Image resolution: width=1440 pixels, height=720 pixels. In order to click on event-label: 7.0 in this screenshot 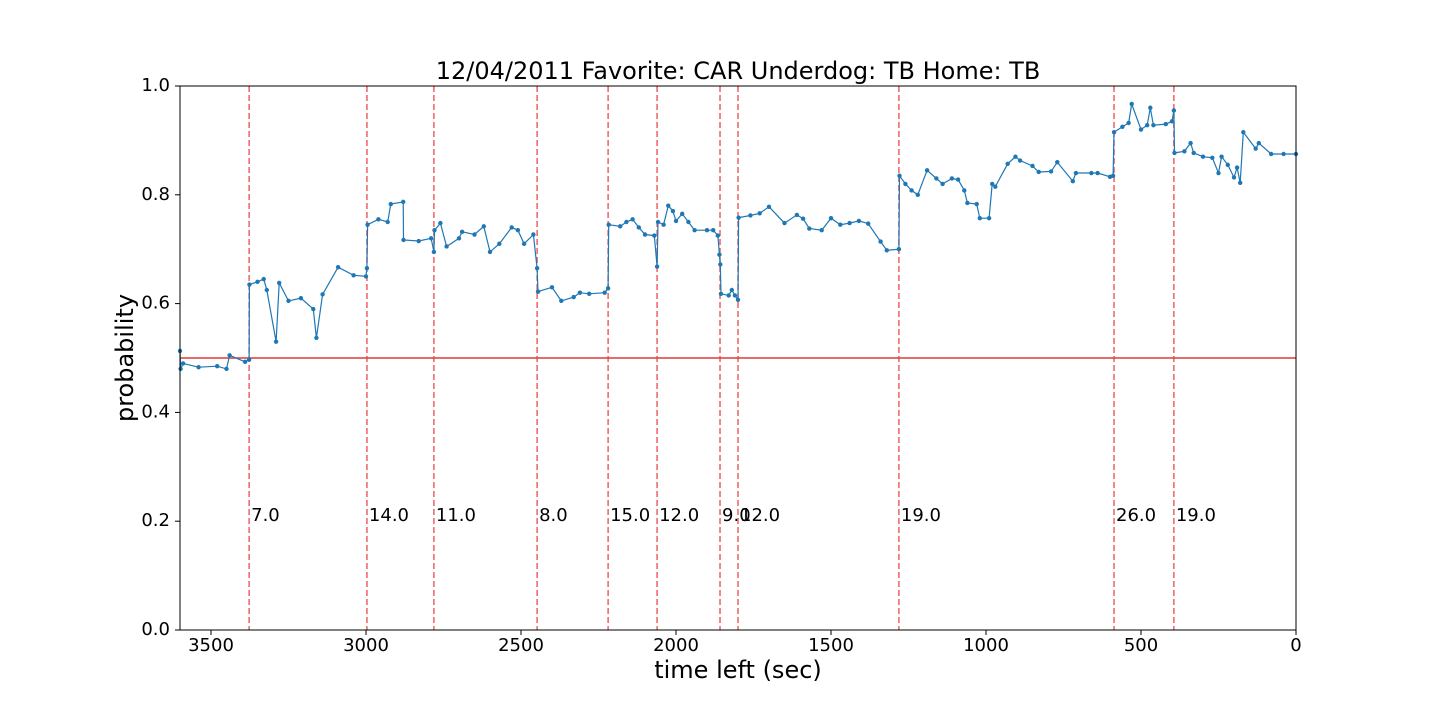, I will do `click(265, 515)`.